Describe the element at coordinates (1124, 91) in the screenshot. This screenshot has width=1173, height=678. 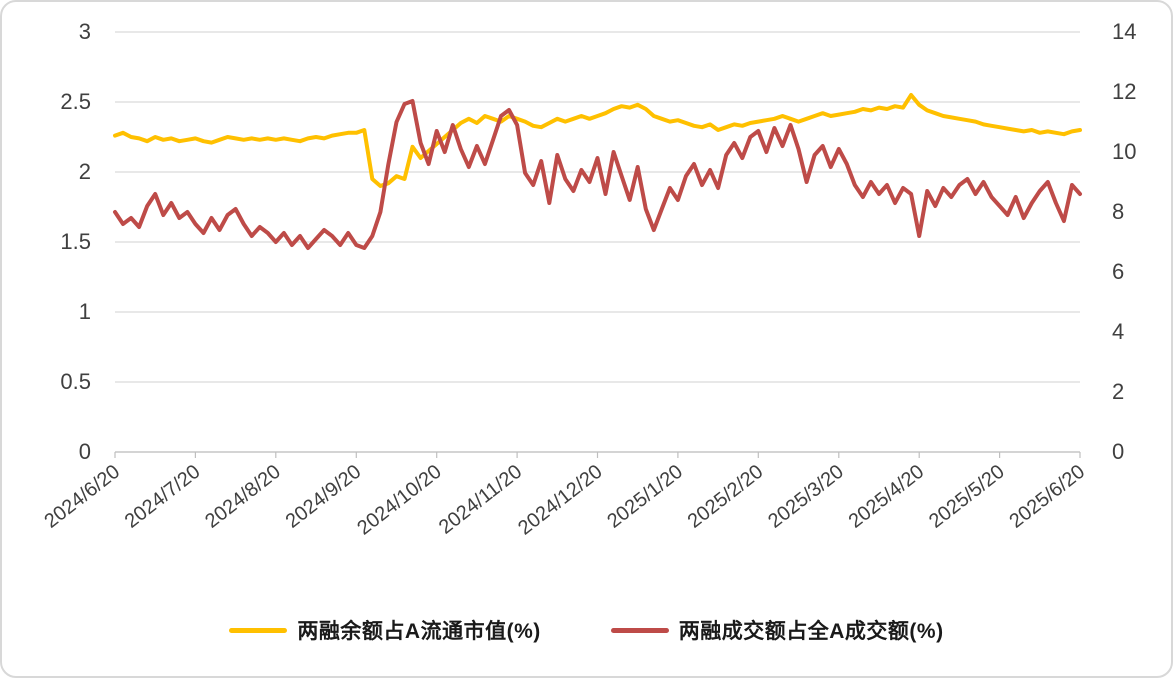
I see `right-axis-tick-label: 12` at that location.